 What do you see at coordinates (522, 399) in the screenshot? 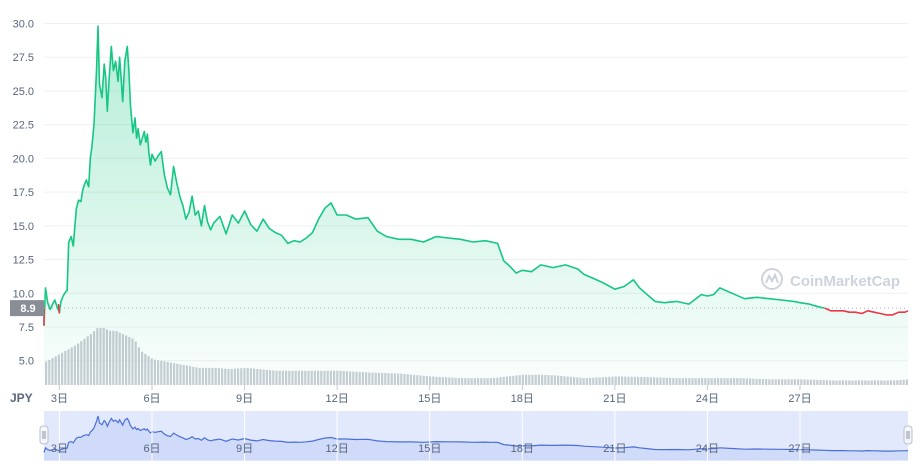
I see `x-tick-label: 18日` at bounding box center [522, 399].